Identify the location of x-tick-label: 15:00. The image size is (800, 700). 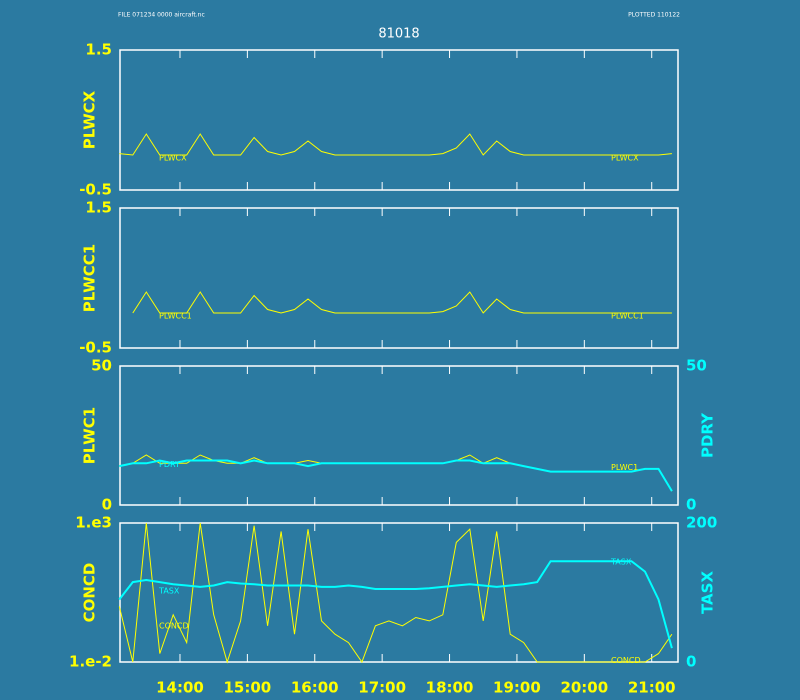
(247, 688).